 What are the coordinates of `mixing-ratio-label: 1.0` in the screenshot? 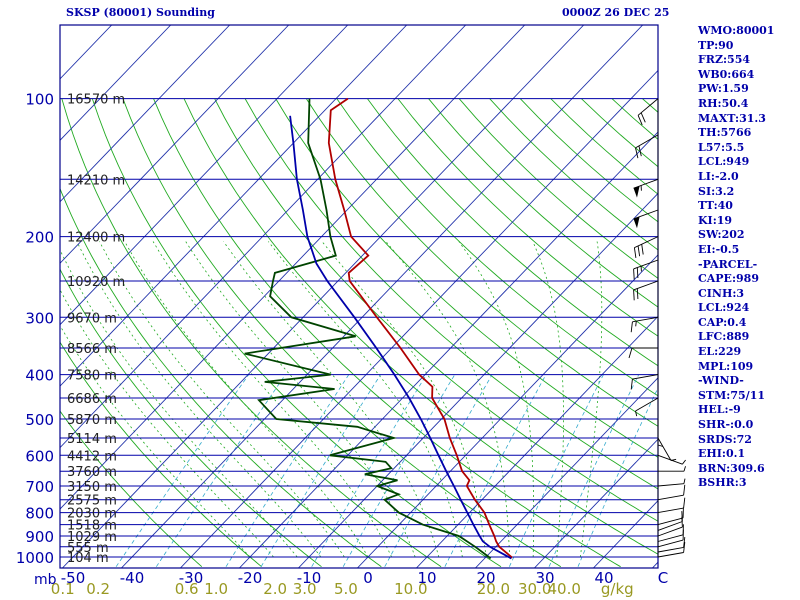 It's located at (216, 589).